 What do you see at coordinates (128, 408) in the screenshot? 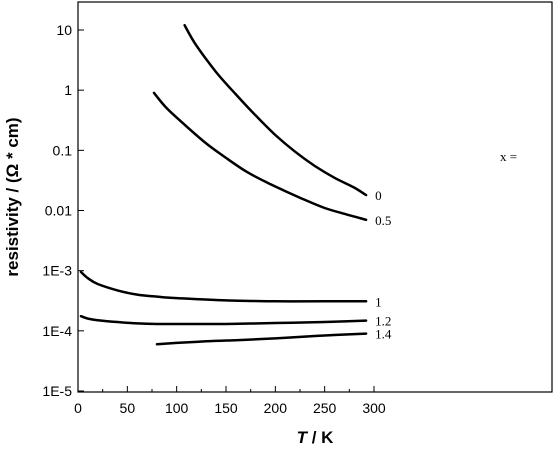
I see `x-tick-label: 50` at bounding box center [128, 408].